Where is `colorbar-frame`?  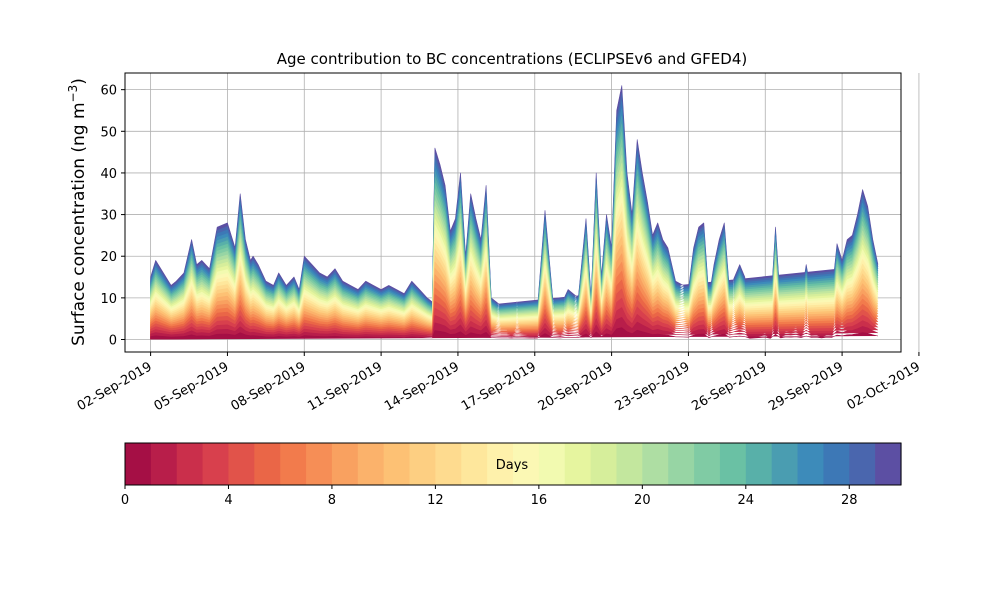 colorbar-frame is located at coordinates (513, 464).